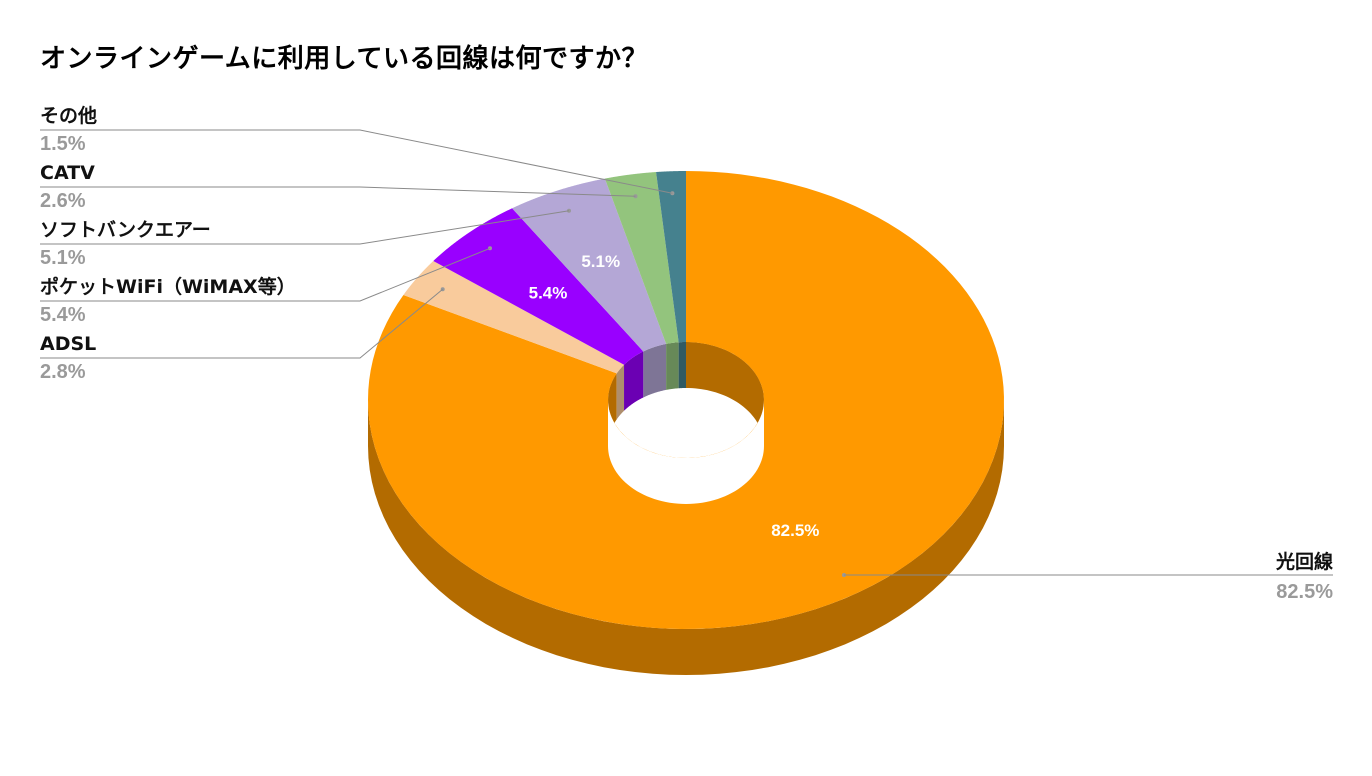 The height and width of the screenshot is (776, 1372). I want to click on slice-wifiwimax-legend-name: ポケットWiFi（WiMAX等）, so click(168, 286).